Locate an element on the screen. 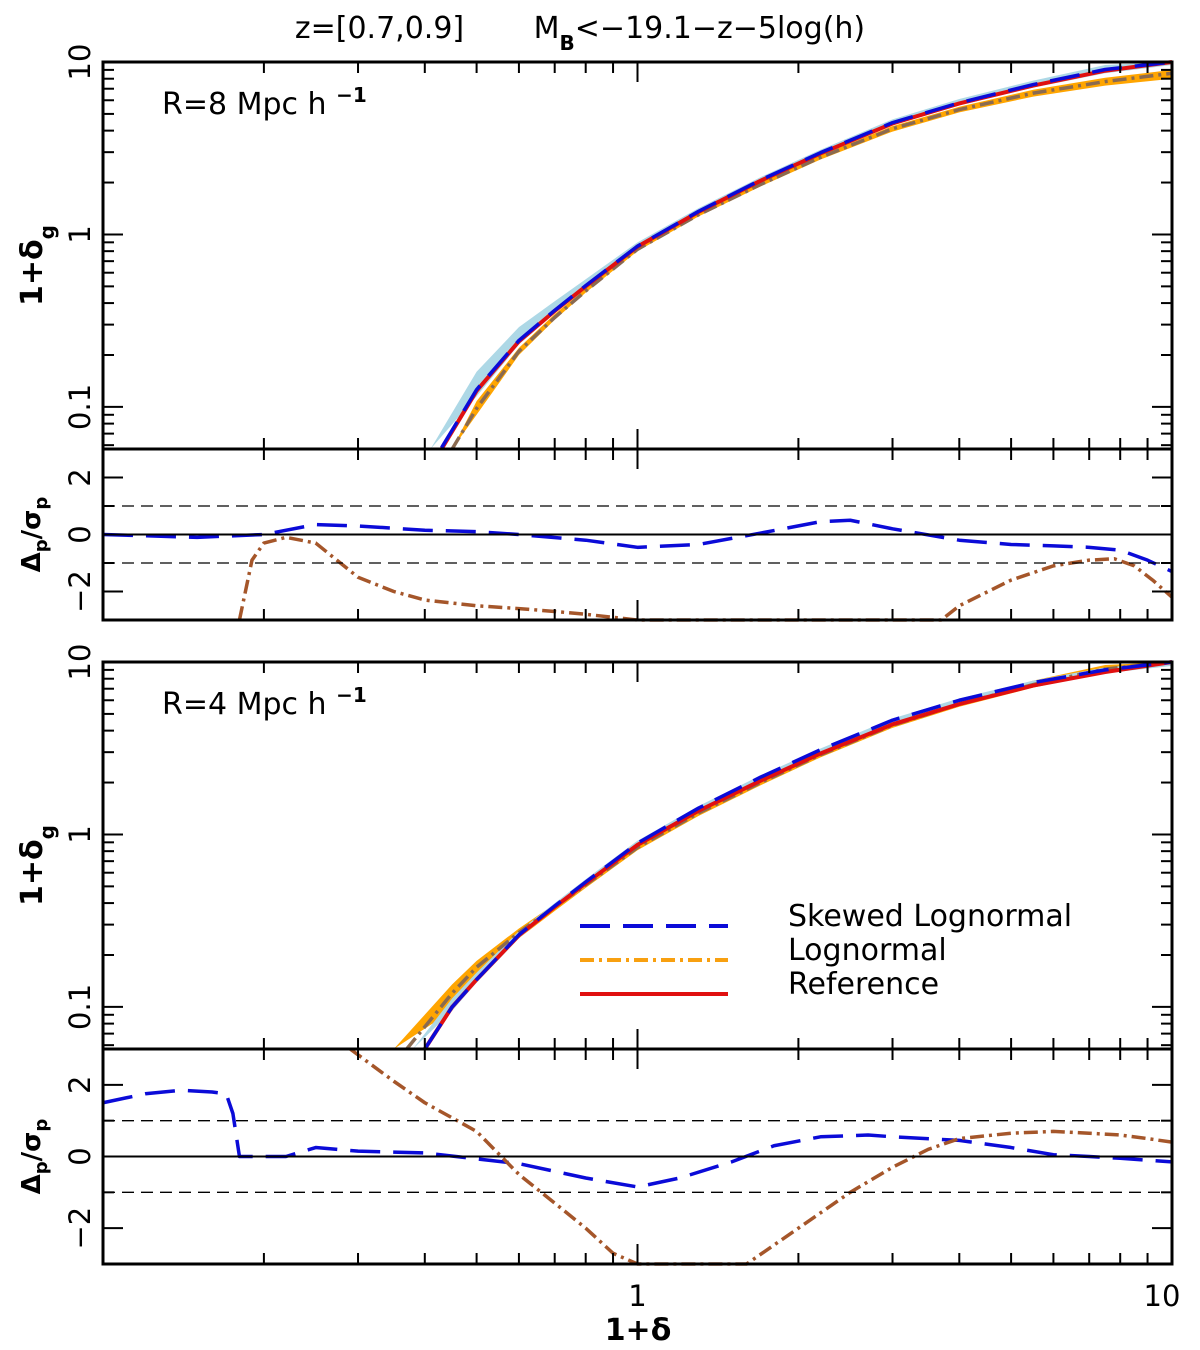 This screenshot has height=1350, width=1200. title-redshift: z=[0.7,0.9] is located at coordinates (379, 28).